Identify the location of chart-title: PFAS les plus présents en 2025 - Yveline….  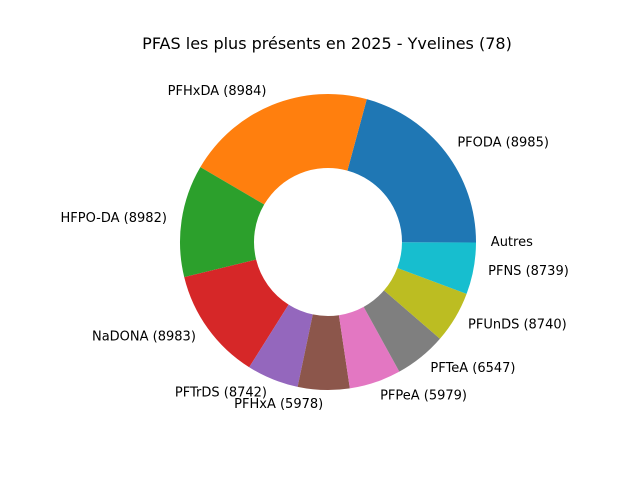
(327, 43).